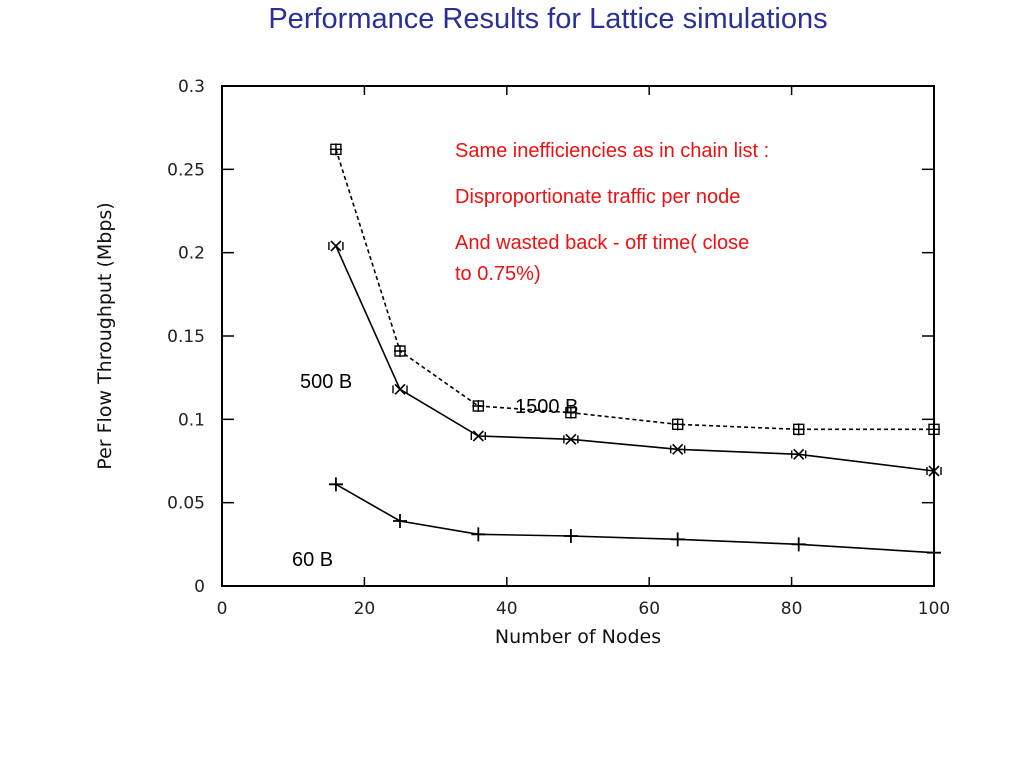 The width and height of the screenshot is (1024, 768). What do you see at coordinates (578, 637) in the screenshot?
I see `x-axis-label: Number of Nodes` at bounding box center [578, 637].